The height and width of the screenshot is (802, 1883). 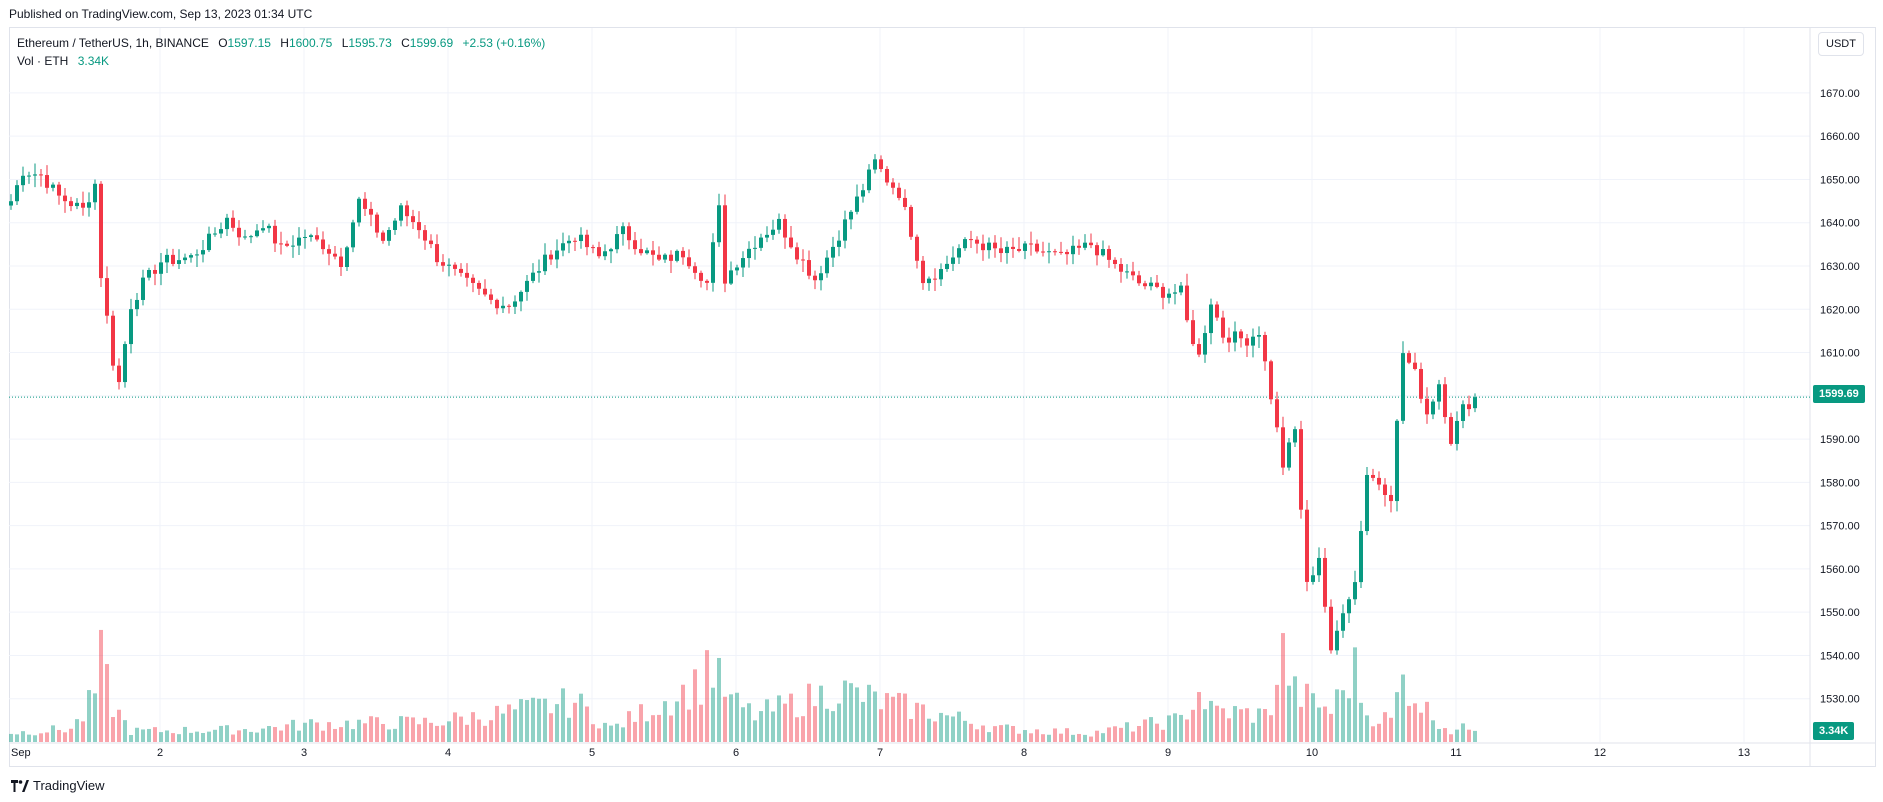 What do you see at coordinates (304, 753) in the screenshot?
I see `x-tick-label: 3` at bounding box center [304, 753].